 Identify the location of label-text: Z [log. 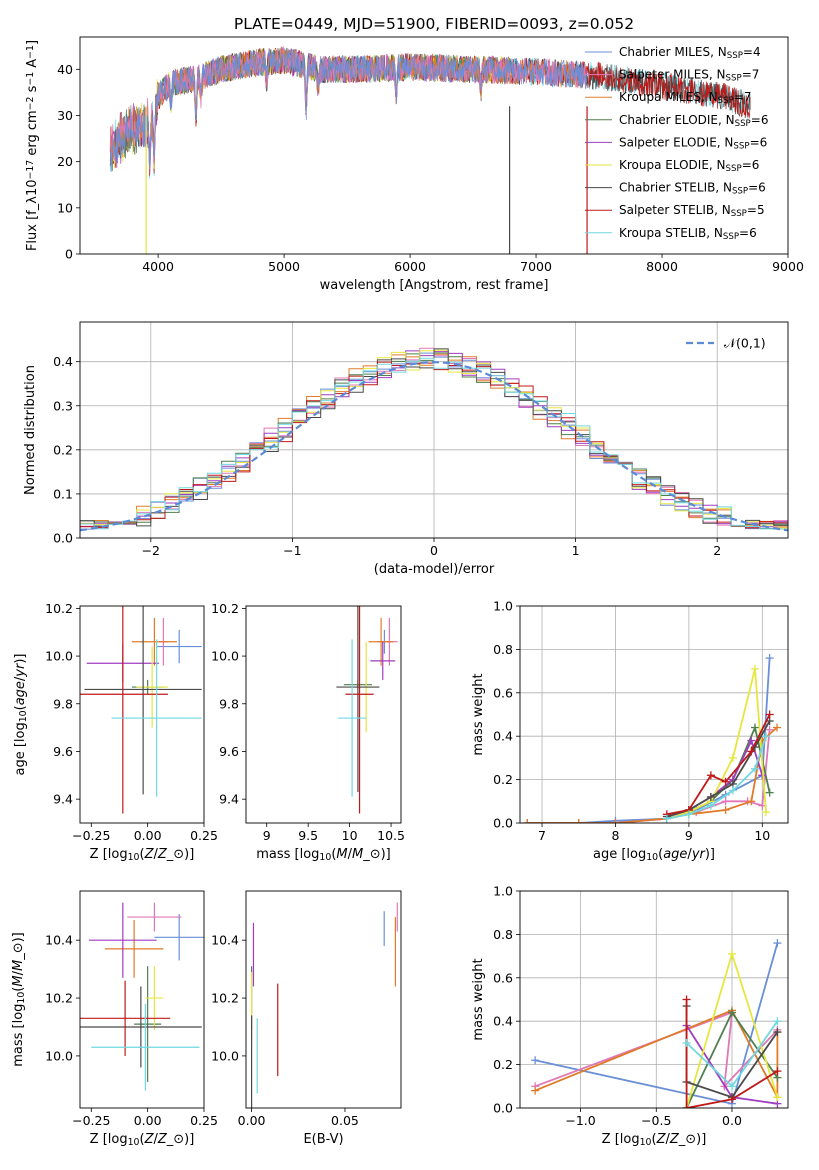
(109, 1139).